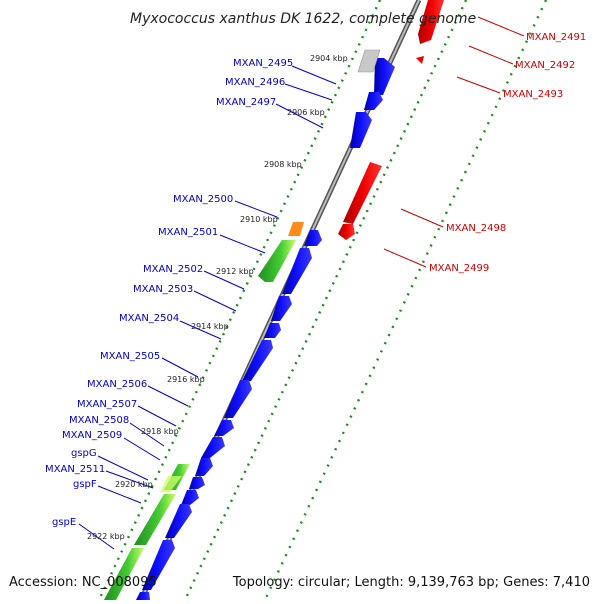 This screenshot has width=600, height=604. Describe the element at coordinates (431, 22) in the screenshot. I see `gene-mxan-2491-arrow` at that location.